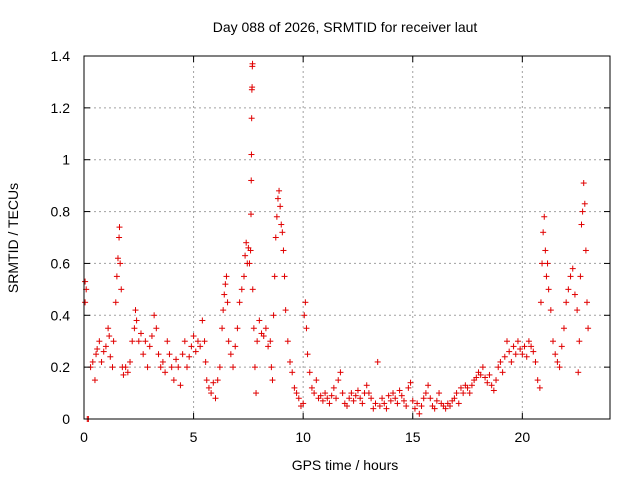 The image size is (640, 480). I want to click on y-tick-label: 1.2, so click(61, 108).